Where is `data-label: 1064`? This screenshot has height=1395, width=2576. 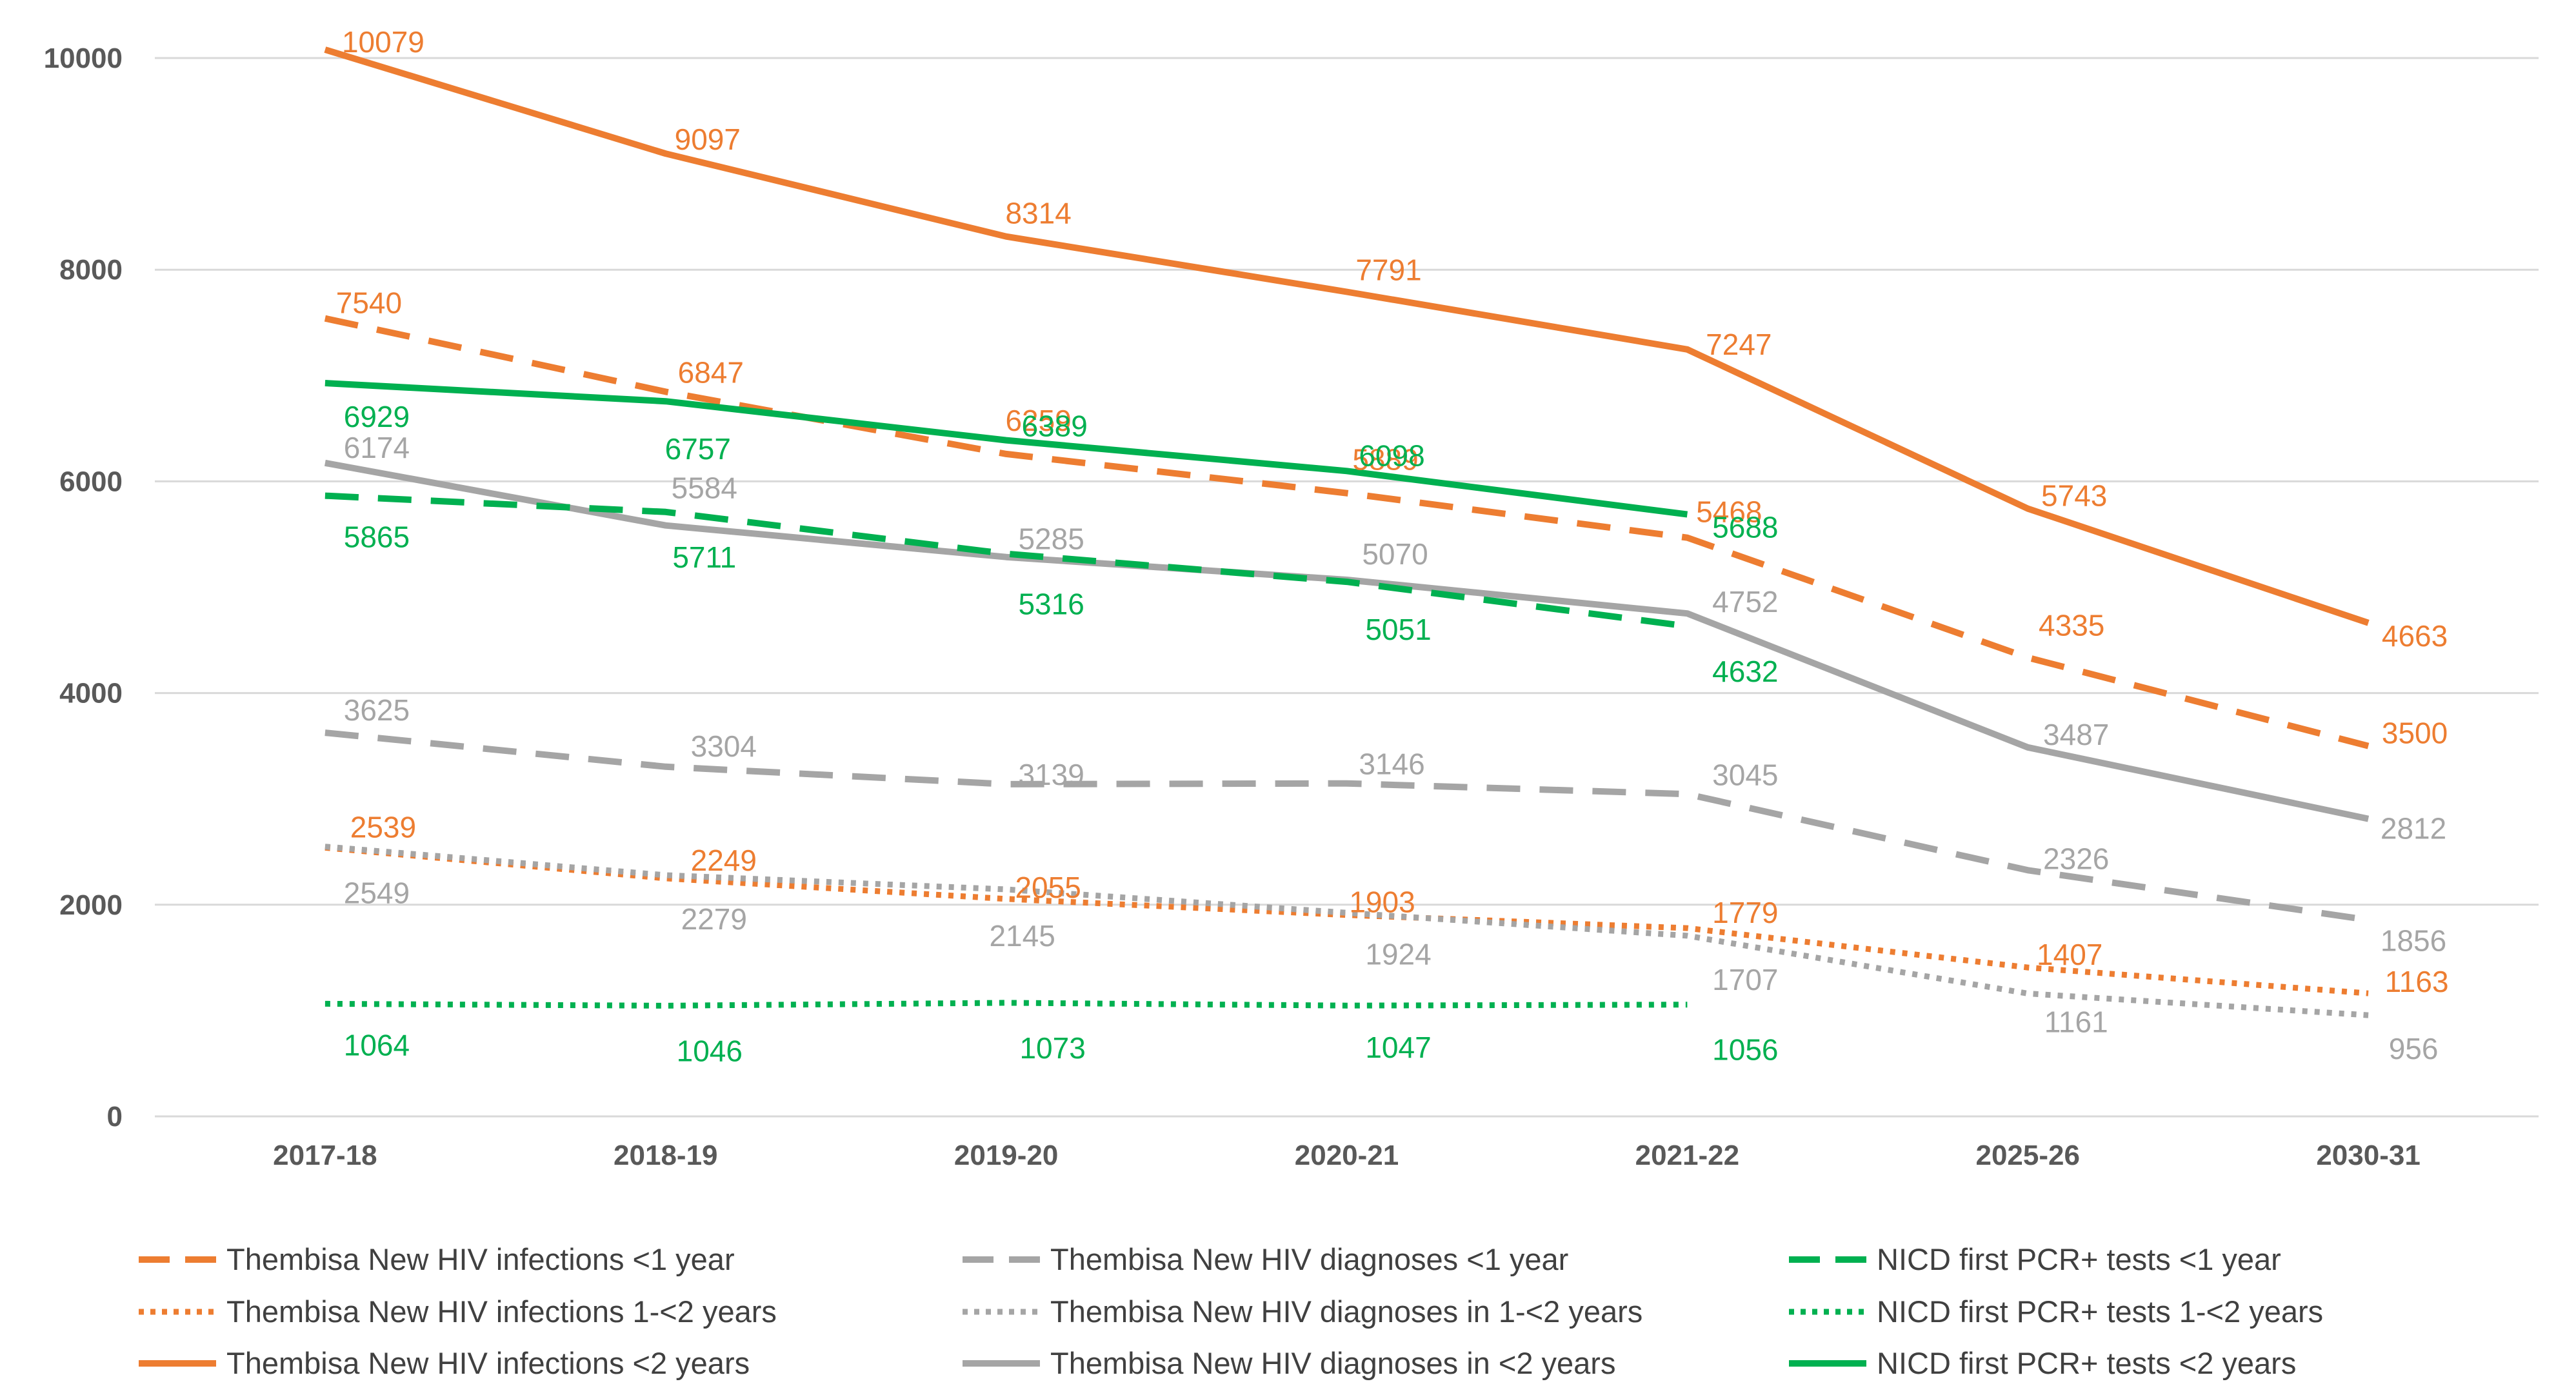
data-label: 1064 is located at coordinates (377, 1045).